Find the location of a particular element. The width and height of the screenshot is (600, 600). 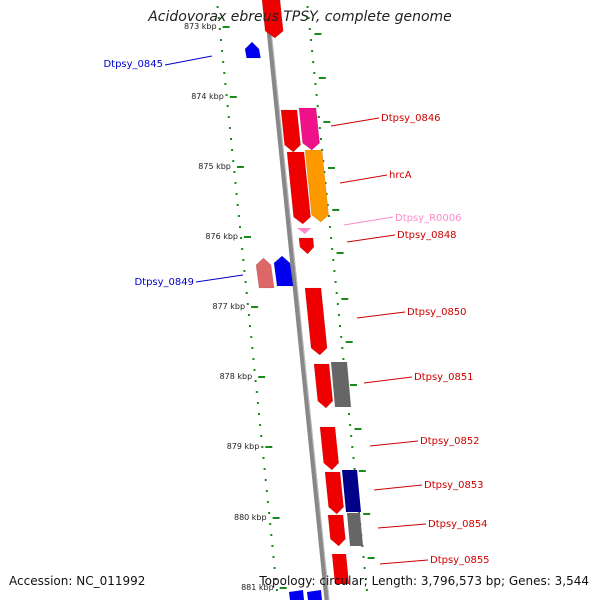

kbp-tick-label: 878 kbp is located at coordinates (236, 376).